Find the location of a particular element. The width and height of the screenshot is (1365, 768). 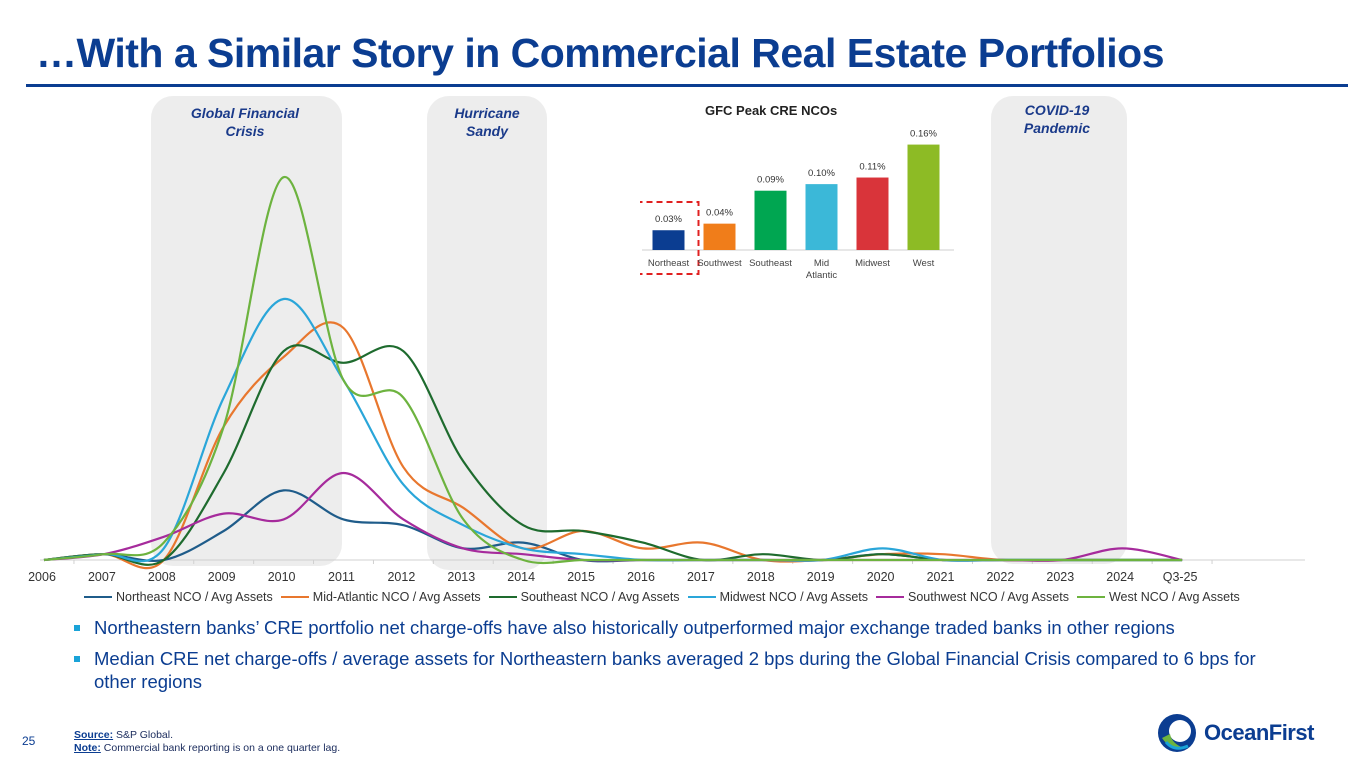

x-tick-label: 2008 is located at coordinates (162, 577).